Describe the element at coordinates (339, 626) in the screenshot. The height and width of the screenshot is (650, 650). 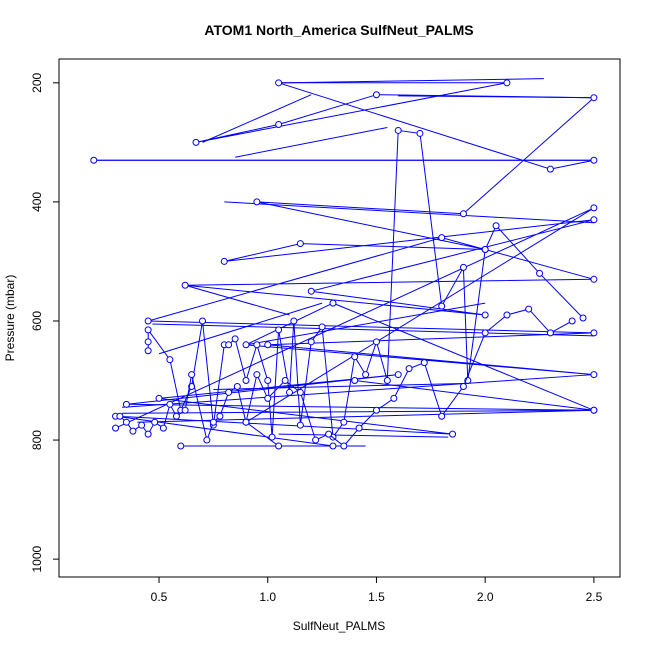
I see `x-axis-label: SulfNeut_PALMS` at that location.